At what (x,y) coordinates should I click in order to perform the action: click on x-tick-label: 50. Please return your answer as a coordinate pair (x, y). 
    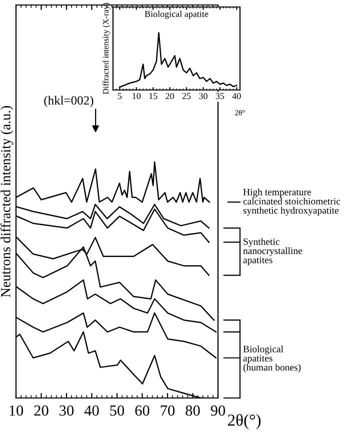
    Looking at the image, I should click on (117, 410).